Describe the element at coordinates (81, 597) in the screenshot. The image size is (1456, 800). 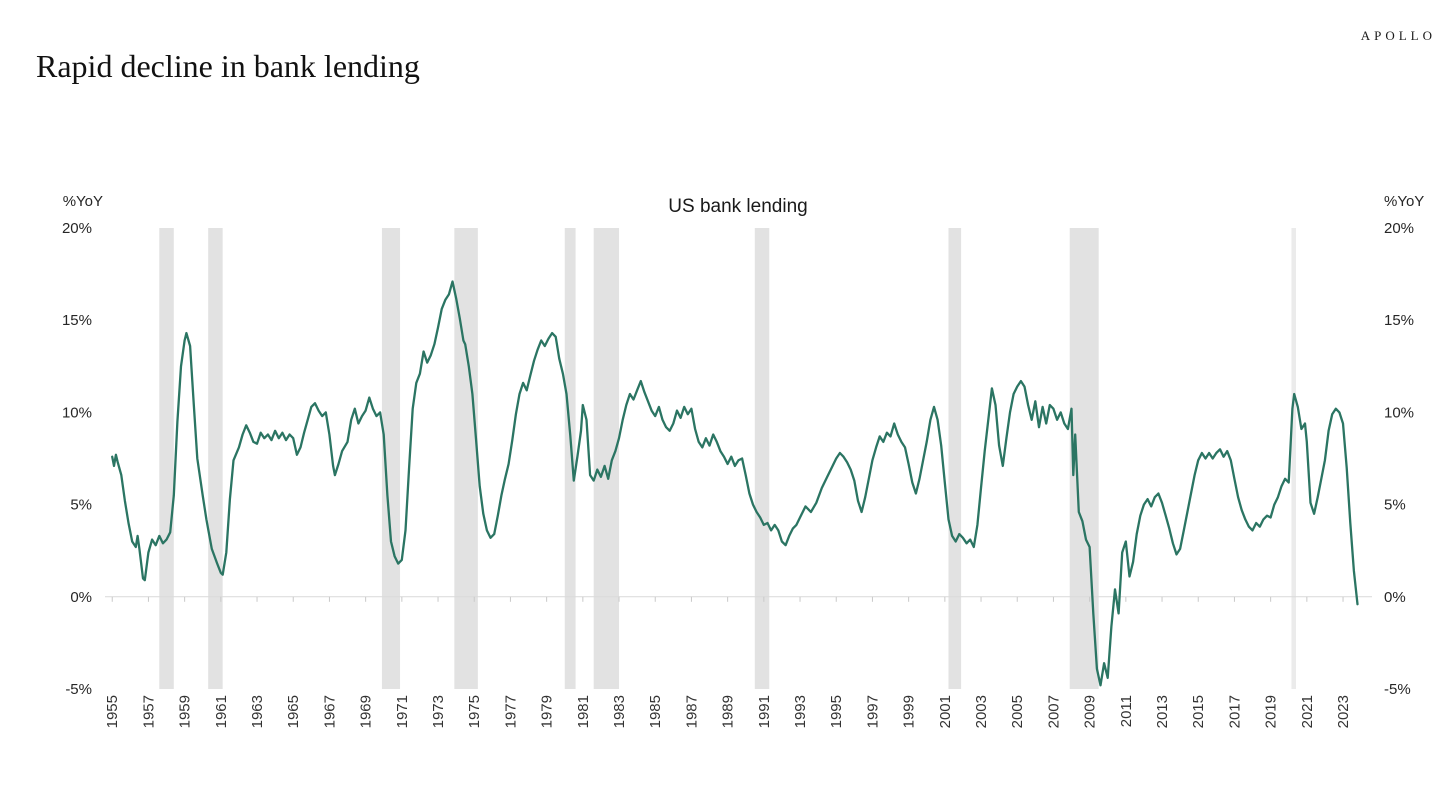
I see `y-tick-label-left: 0%` at that location.